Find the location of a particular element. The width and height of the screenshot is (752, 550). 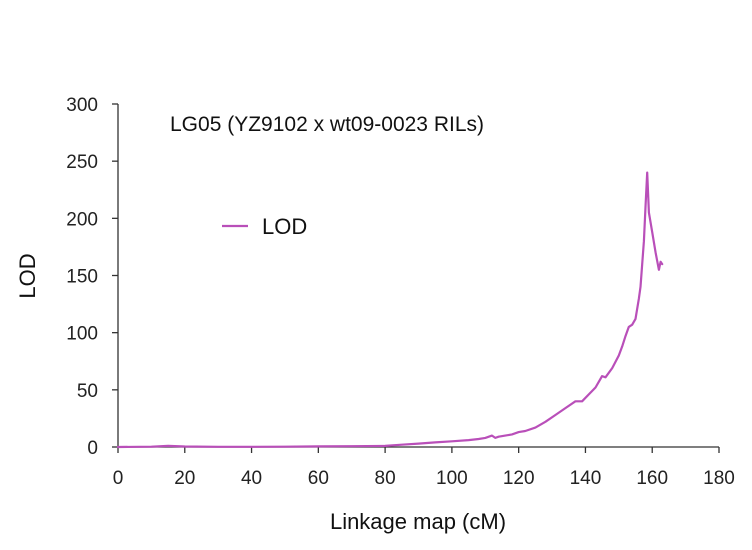

y-tick-label: 250 is located at coordinates (82, 162).